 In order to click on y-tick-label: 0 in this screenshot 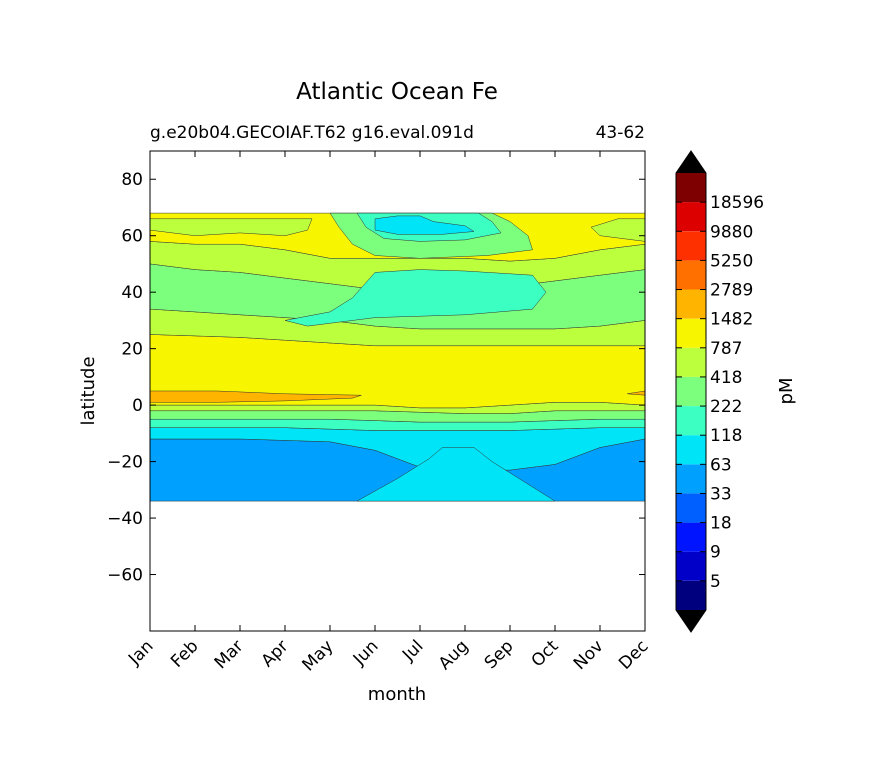, I will do `click(137, 406)`.